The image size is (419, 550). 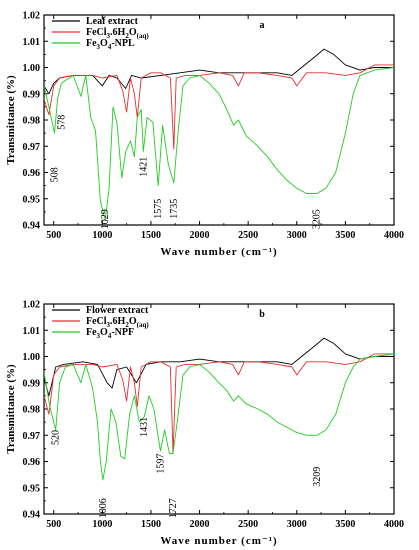 What do you see at coordinates (262, 314) in the screenshot?
I see `panel-label: b` at bounding box center [262, 314].